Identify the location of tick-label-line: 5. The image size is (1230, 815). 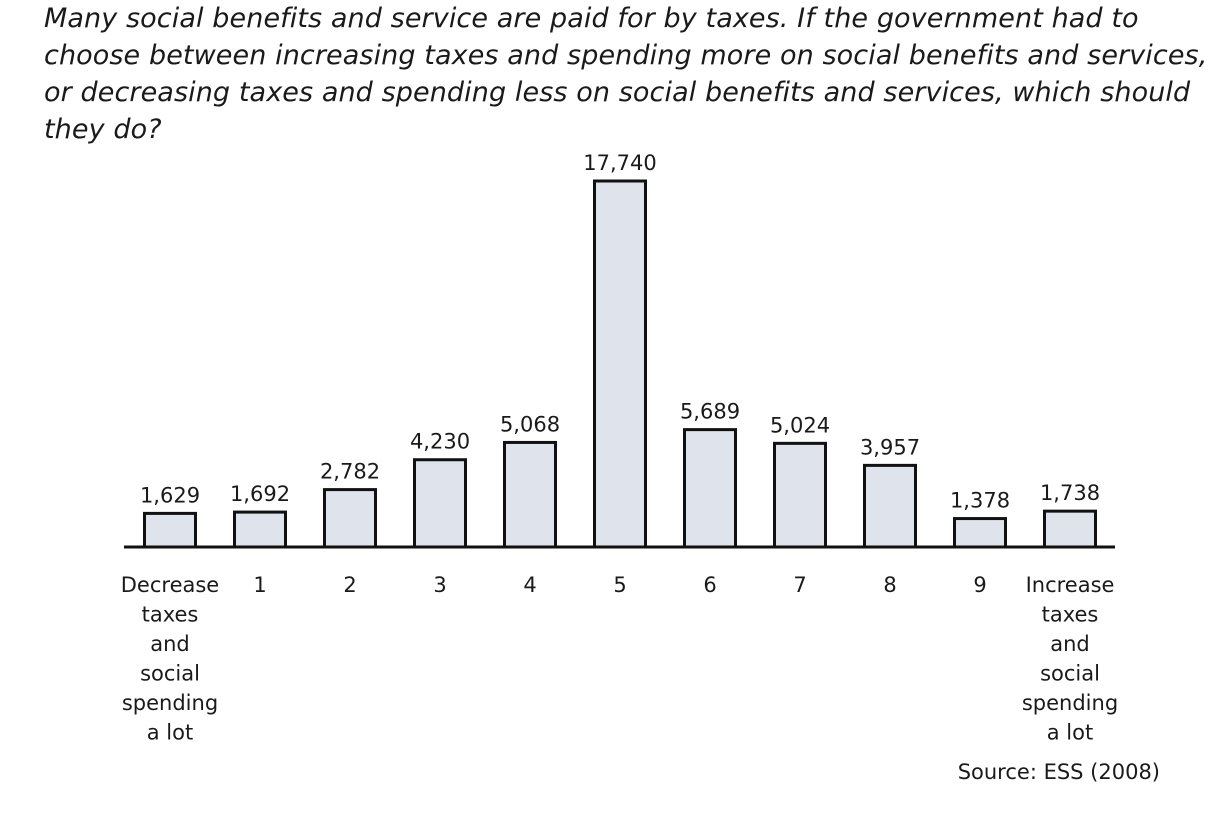
(619, 585).